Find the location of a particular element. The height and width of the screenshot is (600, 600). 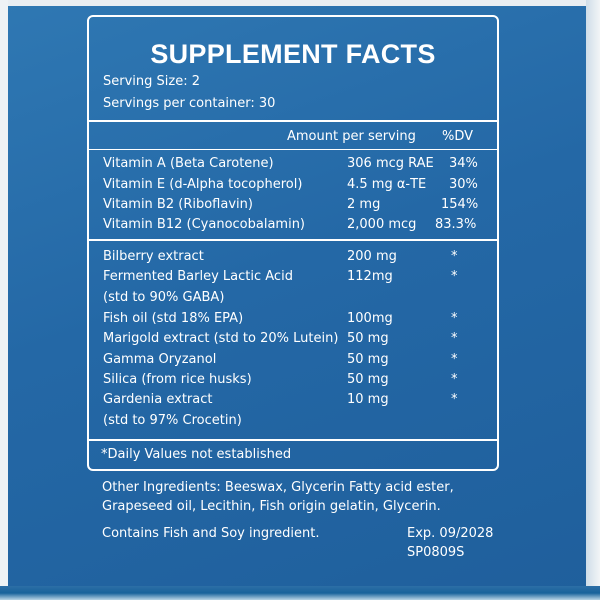

divider-header is located at coordinates (293, 149).